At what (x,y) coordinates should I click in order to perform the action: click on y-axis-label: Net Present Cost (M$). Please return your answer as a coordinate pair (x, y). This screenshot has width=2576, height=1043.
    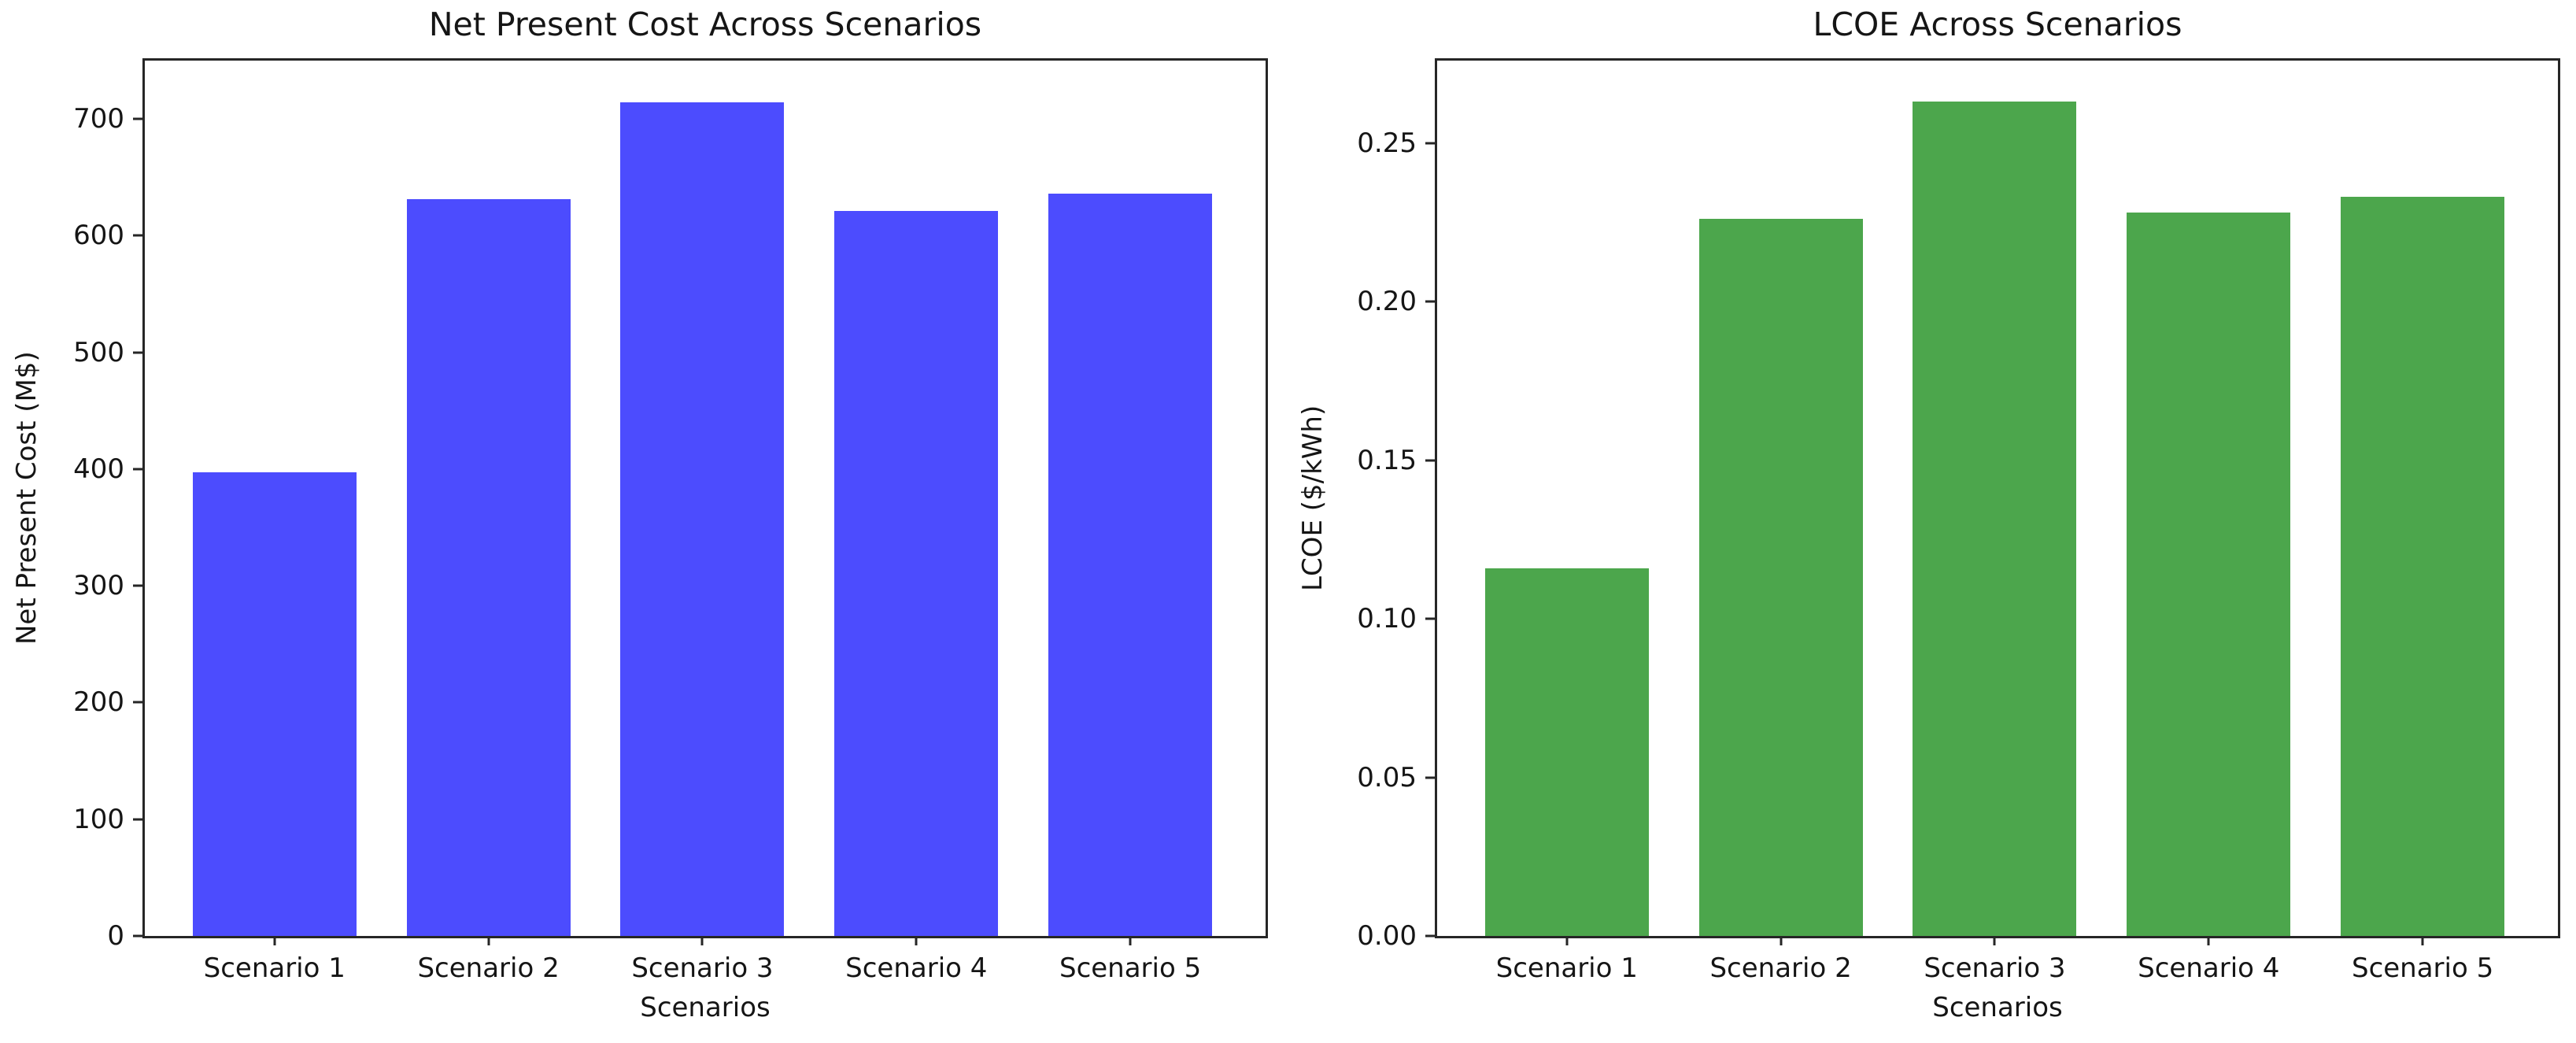
    Looking at the image, I should click on (27, 498).